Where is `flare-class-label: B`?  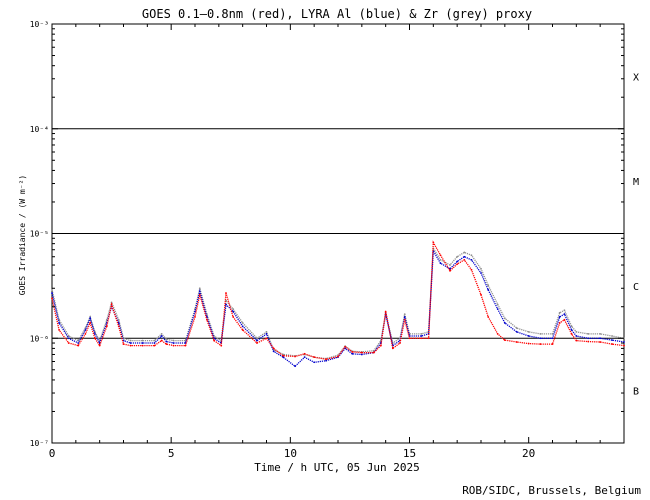
flare-class-label: B is located at coordinates (636, 392).